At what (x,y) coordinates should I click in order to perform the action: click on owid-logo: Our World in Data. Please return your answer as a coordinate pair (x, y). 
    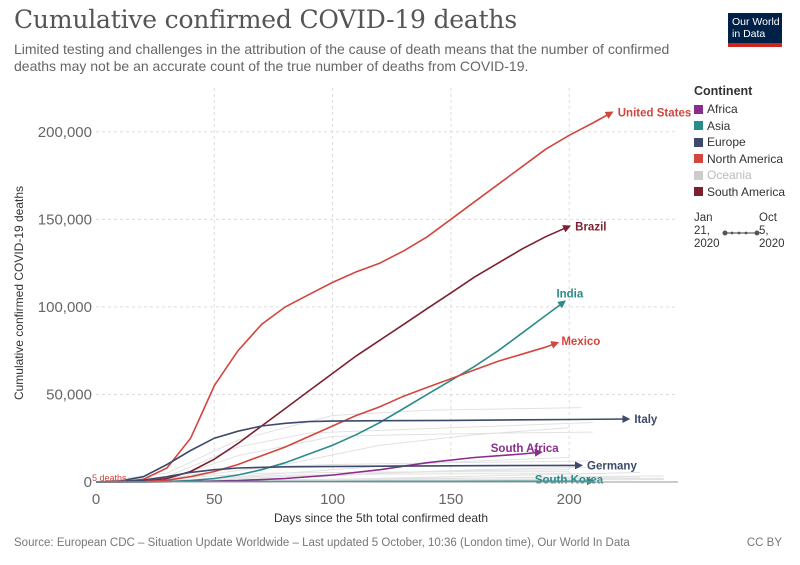
    Looking at the image, I should click on (755, 30).